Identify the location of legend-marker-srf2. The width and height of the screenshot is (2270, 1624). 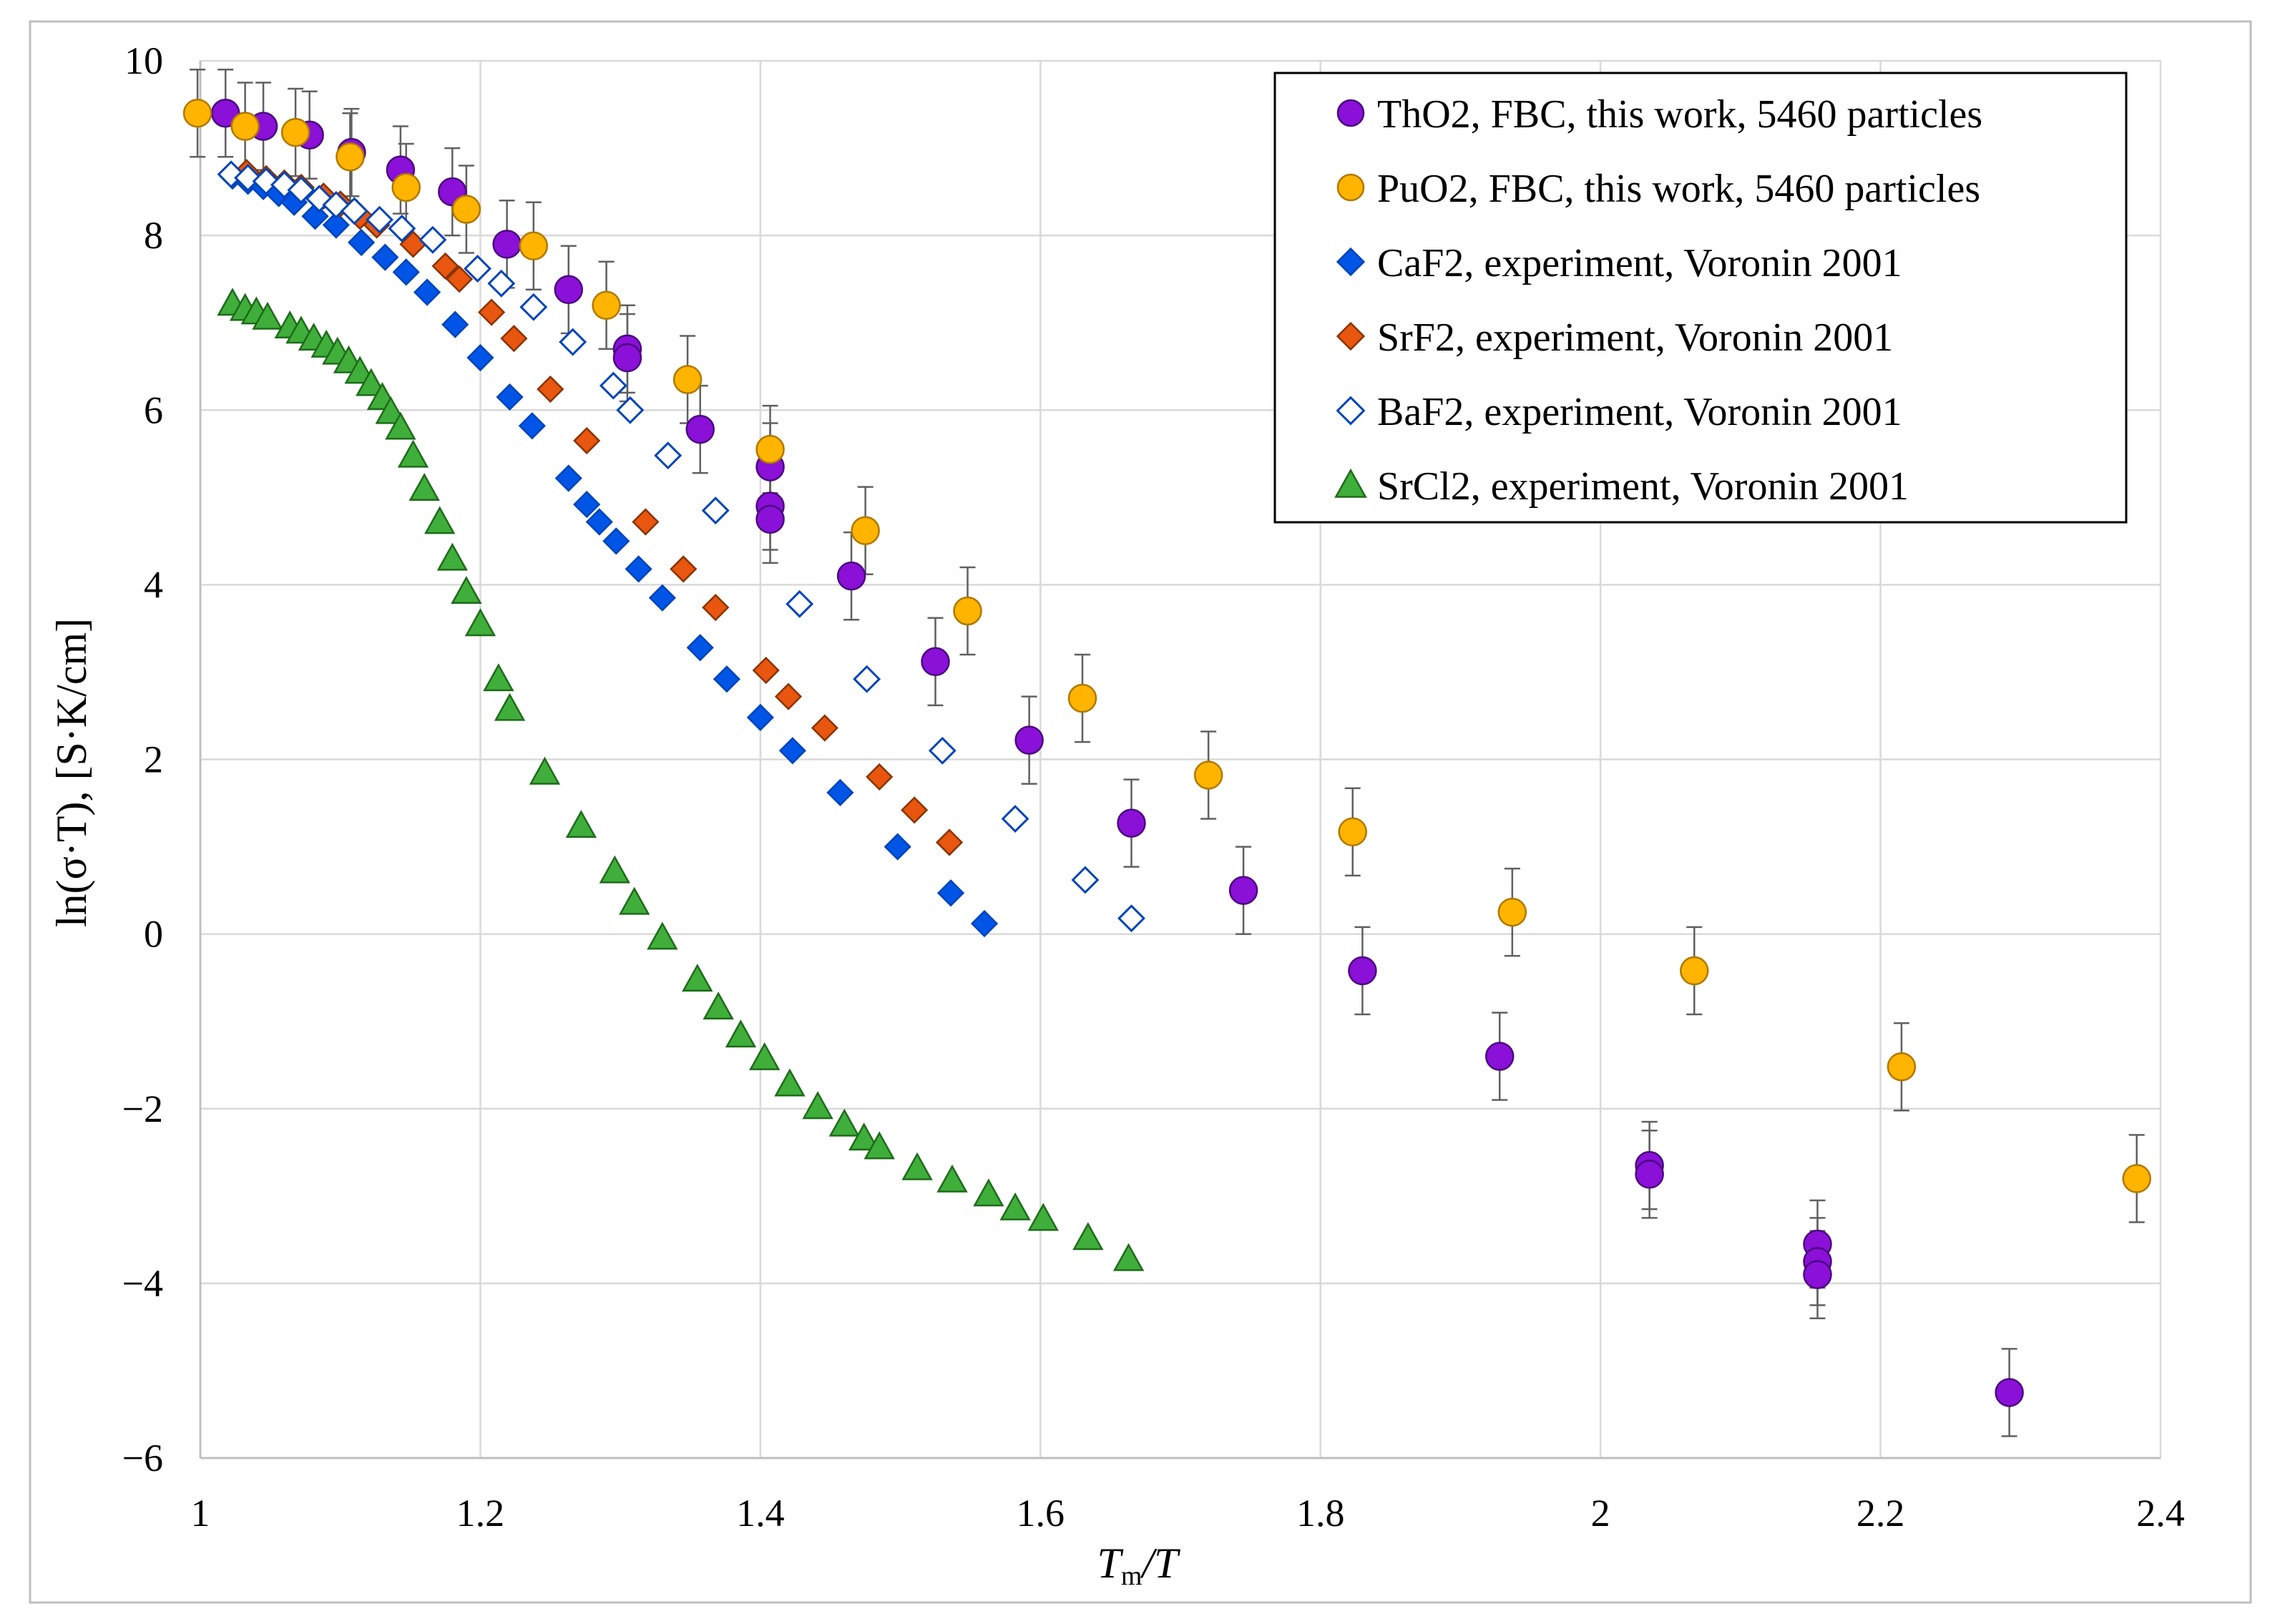
(1351, 336).